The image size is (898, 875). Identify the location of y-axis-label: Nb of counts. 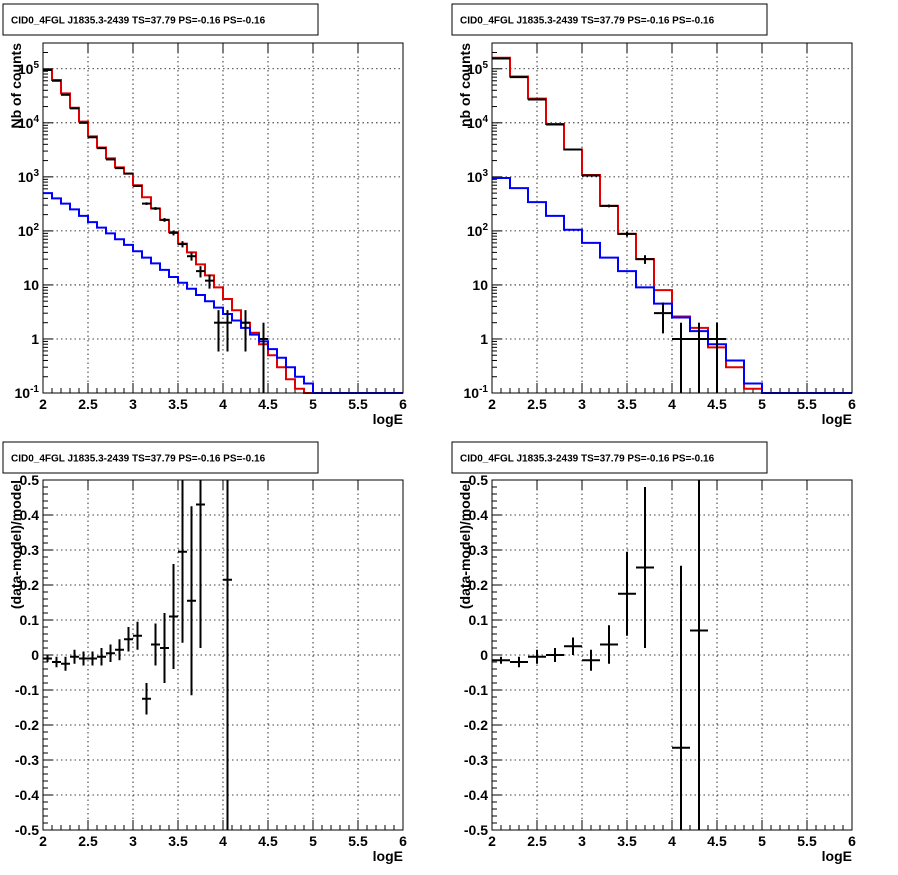
(16, 86).